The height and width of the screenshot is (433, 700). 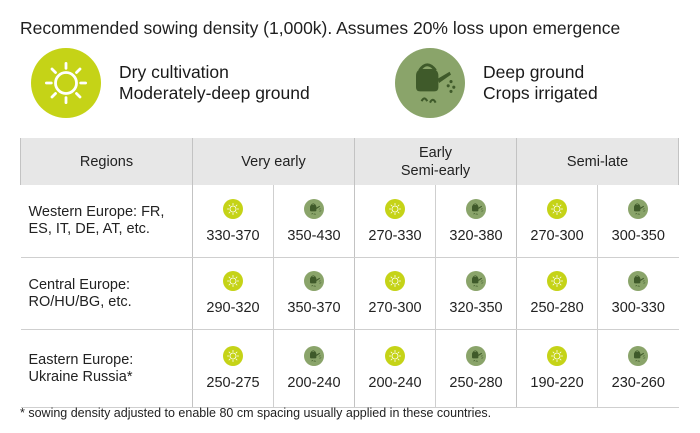 I want to click on density-value: 320-380, so click(x=476, y=235).